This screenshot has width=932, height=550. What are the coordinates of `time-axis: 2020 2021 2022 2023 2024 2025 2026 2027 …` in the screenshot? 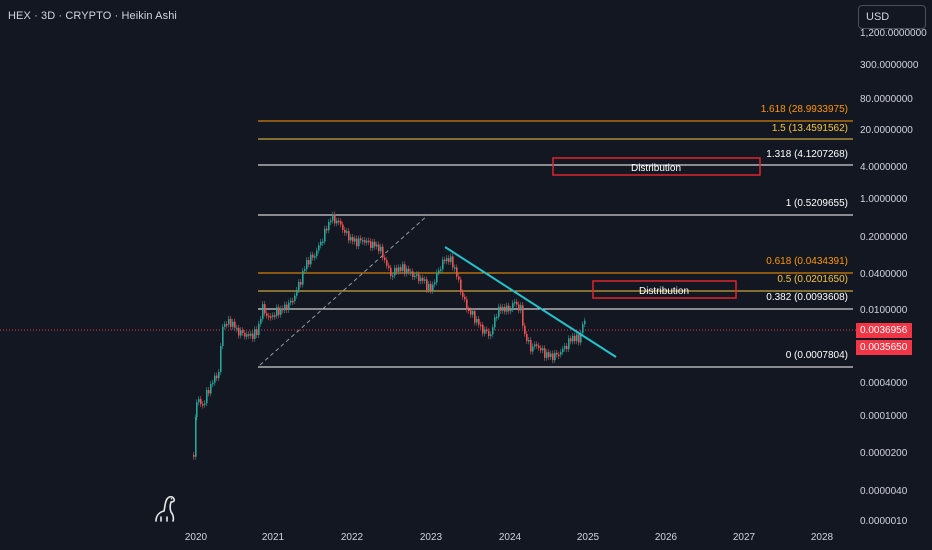 It's located at (509, 537).